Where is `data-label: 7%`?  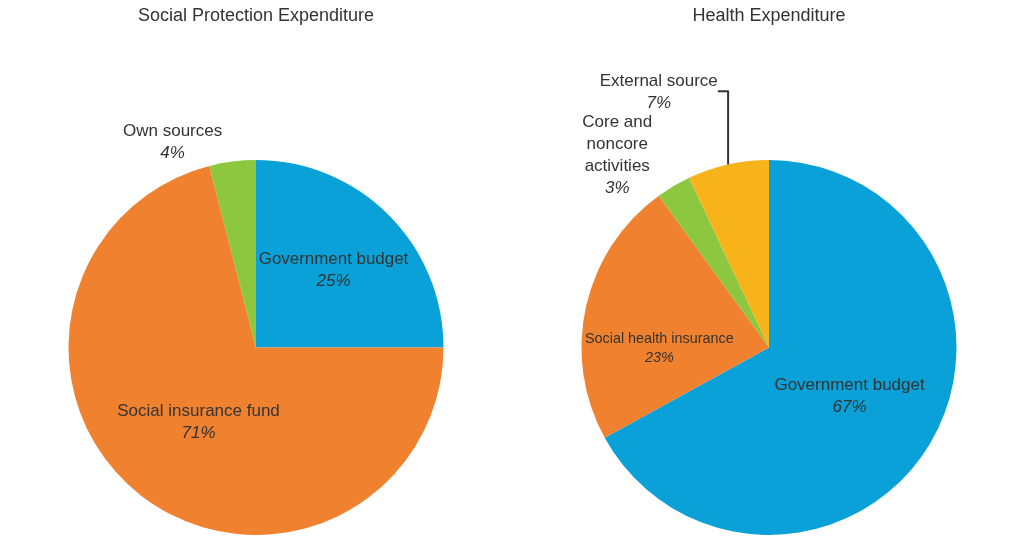
data-label: 7% is located at coordinates (659, 102).